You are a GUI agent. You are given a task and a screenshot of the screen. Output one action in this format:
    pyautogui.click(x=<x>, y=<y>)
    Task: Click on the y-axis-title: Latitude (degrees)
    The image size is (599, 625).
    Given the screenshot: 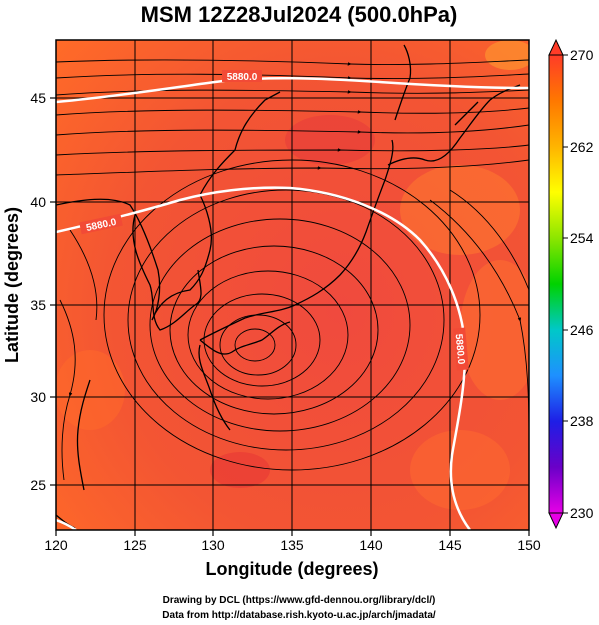 What is the action you would take?
    pyautogui.click(x=12, y=285)
    